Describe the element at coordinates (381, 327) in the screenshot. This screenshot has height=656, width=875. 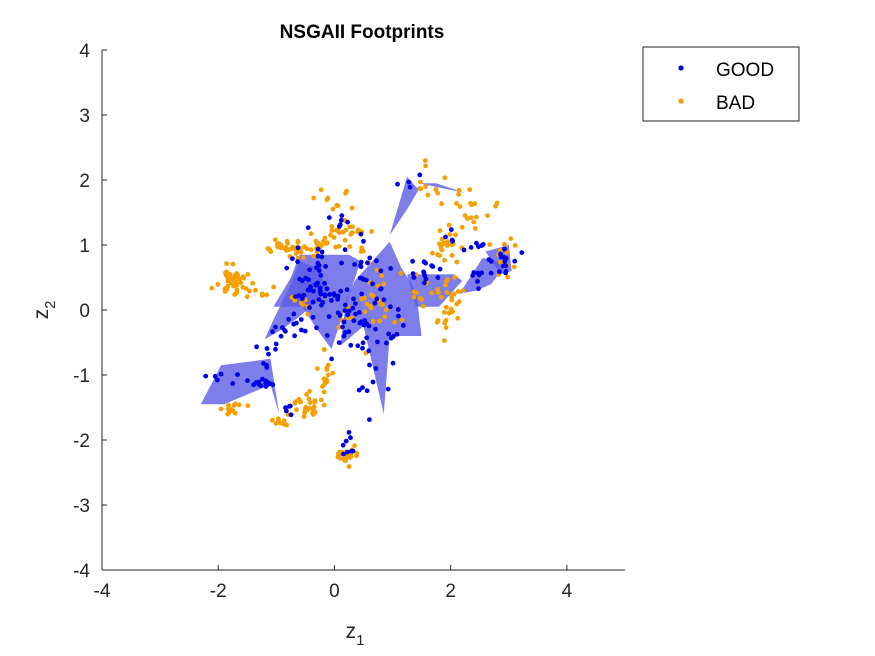
I see `footprint-polygon` at that location.